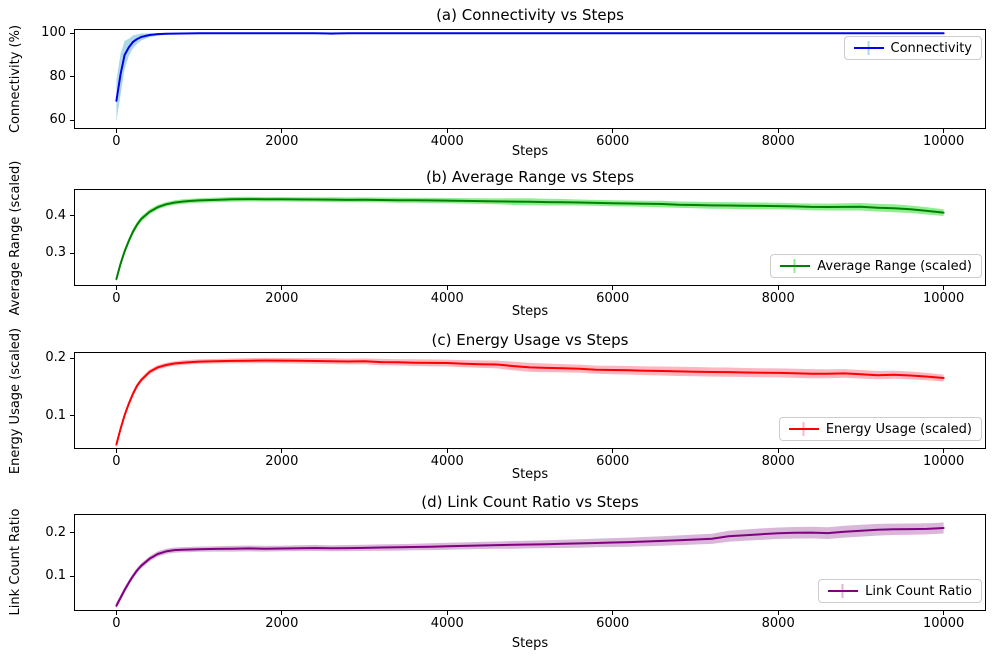  What do you see at coordinates (55, 215) in the screenshot?
I see `y-tick-label: 0.4` at bounding box center [55, 215].